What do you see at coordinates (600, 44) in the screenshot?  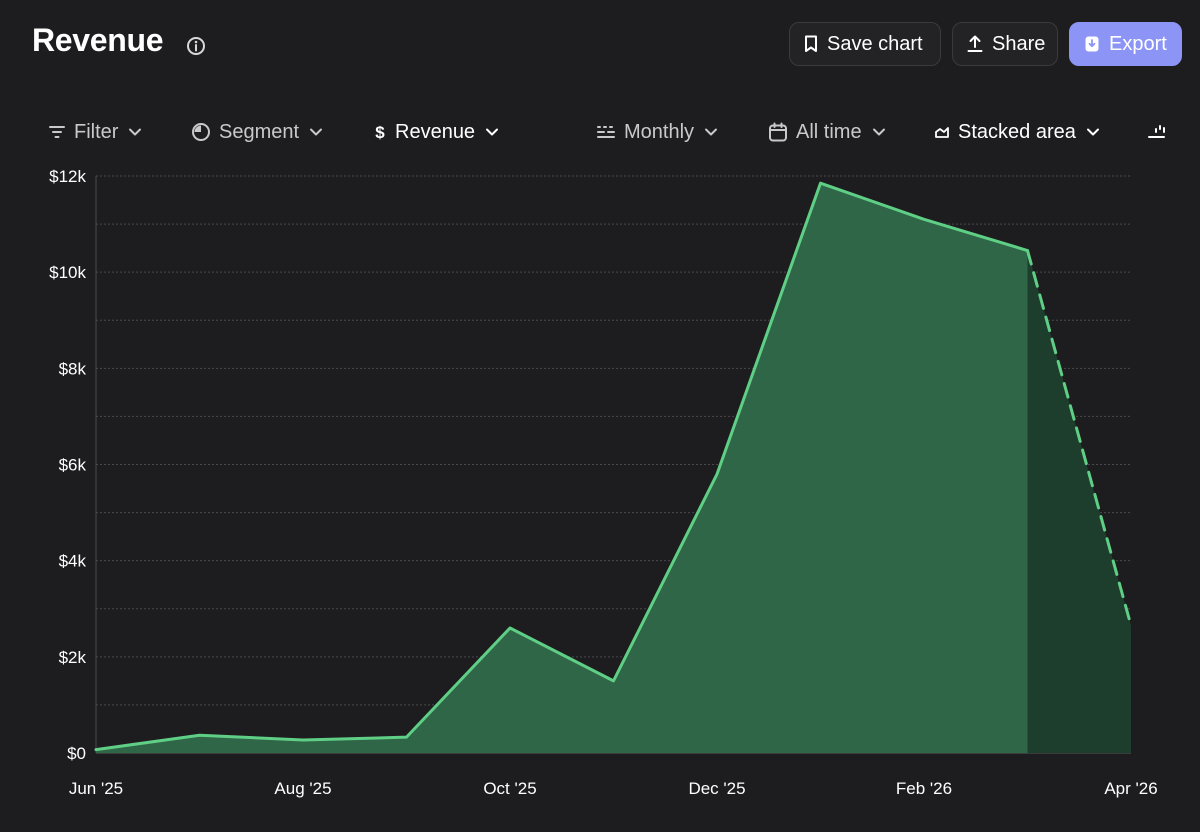 I see `header: Revenue Save chart Share` at bounding box center [600, 44].